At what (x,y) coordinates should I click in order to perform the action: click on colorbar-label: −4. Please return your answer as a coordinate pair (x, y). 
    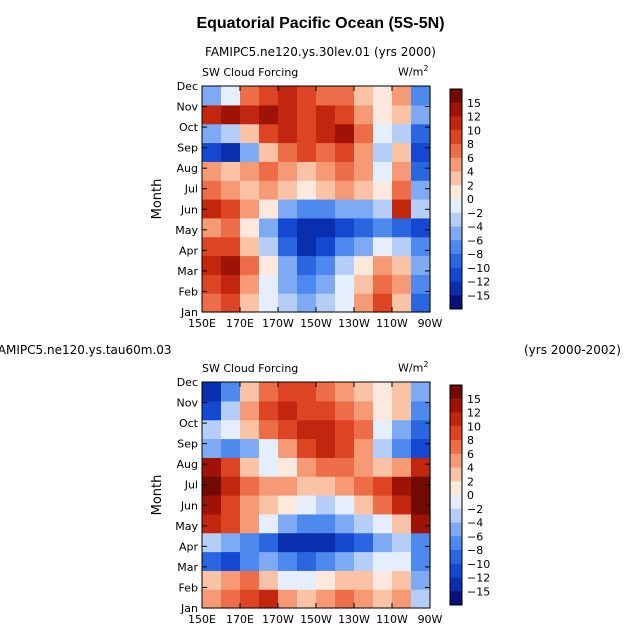
    Looking at the image, I should click on (475, 523).